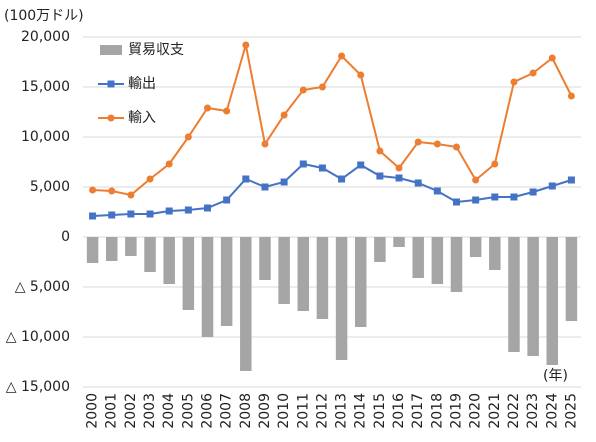 The image size is (596, 442). I want to click on x-tick-label: 2000, so click(93, 411).